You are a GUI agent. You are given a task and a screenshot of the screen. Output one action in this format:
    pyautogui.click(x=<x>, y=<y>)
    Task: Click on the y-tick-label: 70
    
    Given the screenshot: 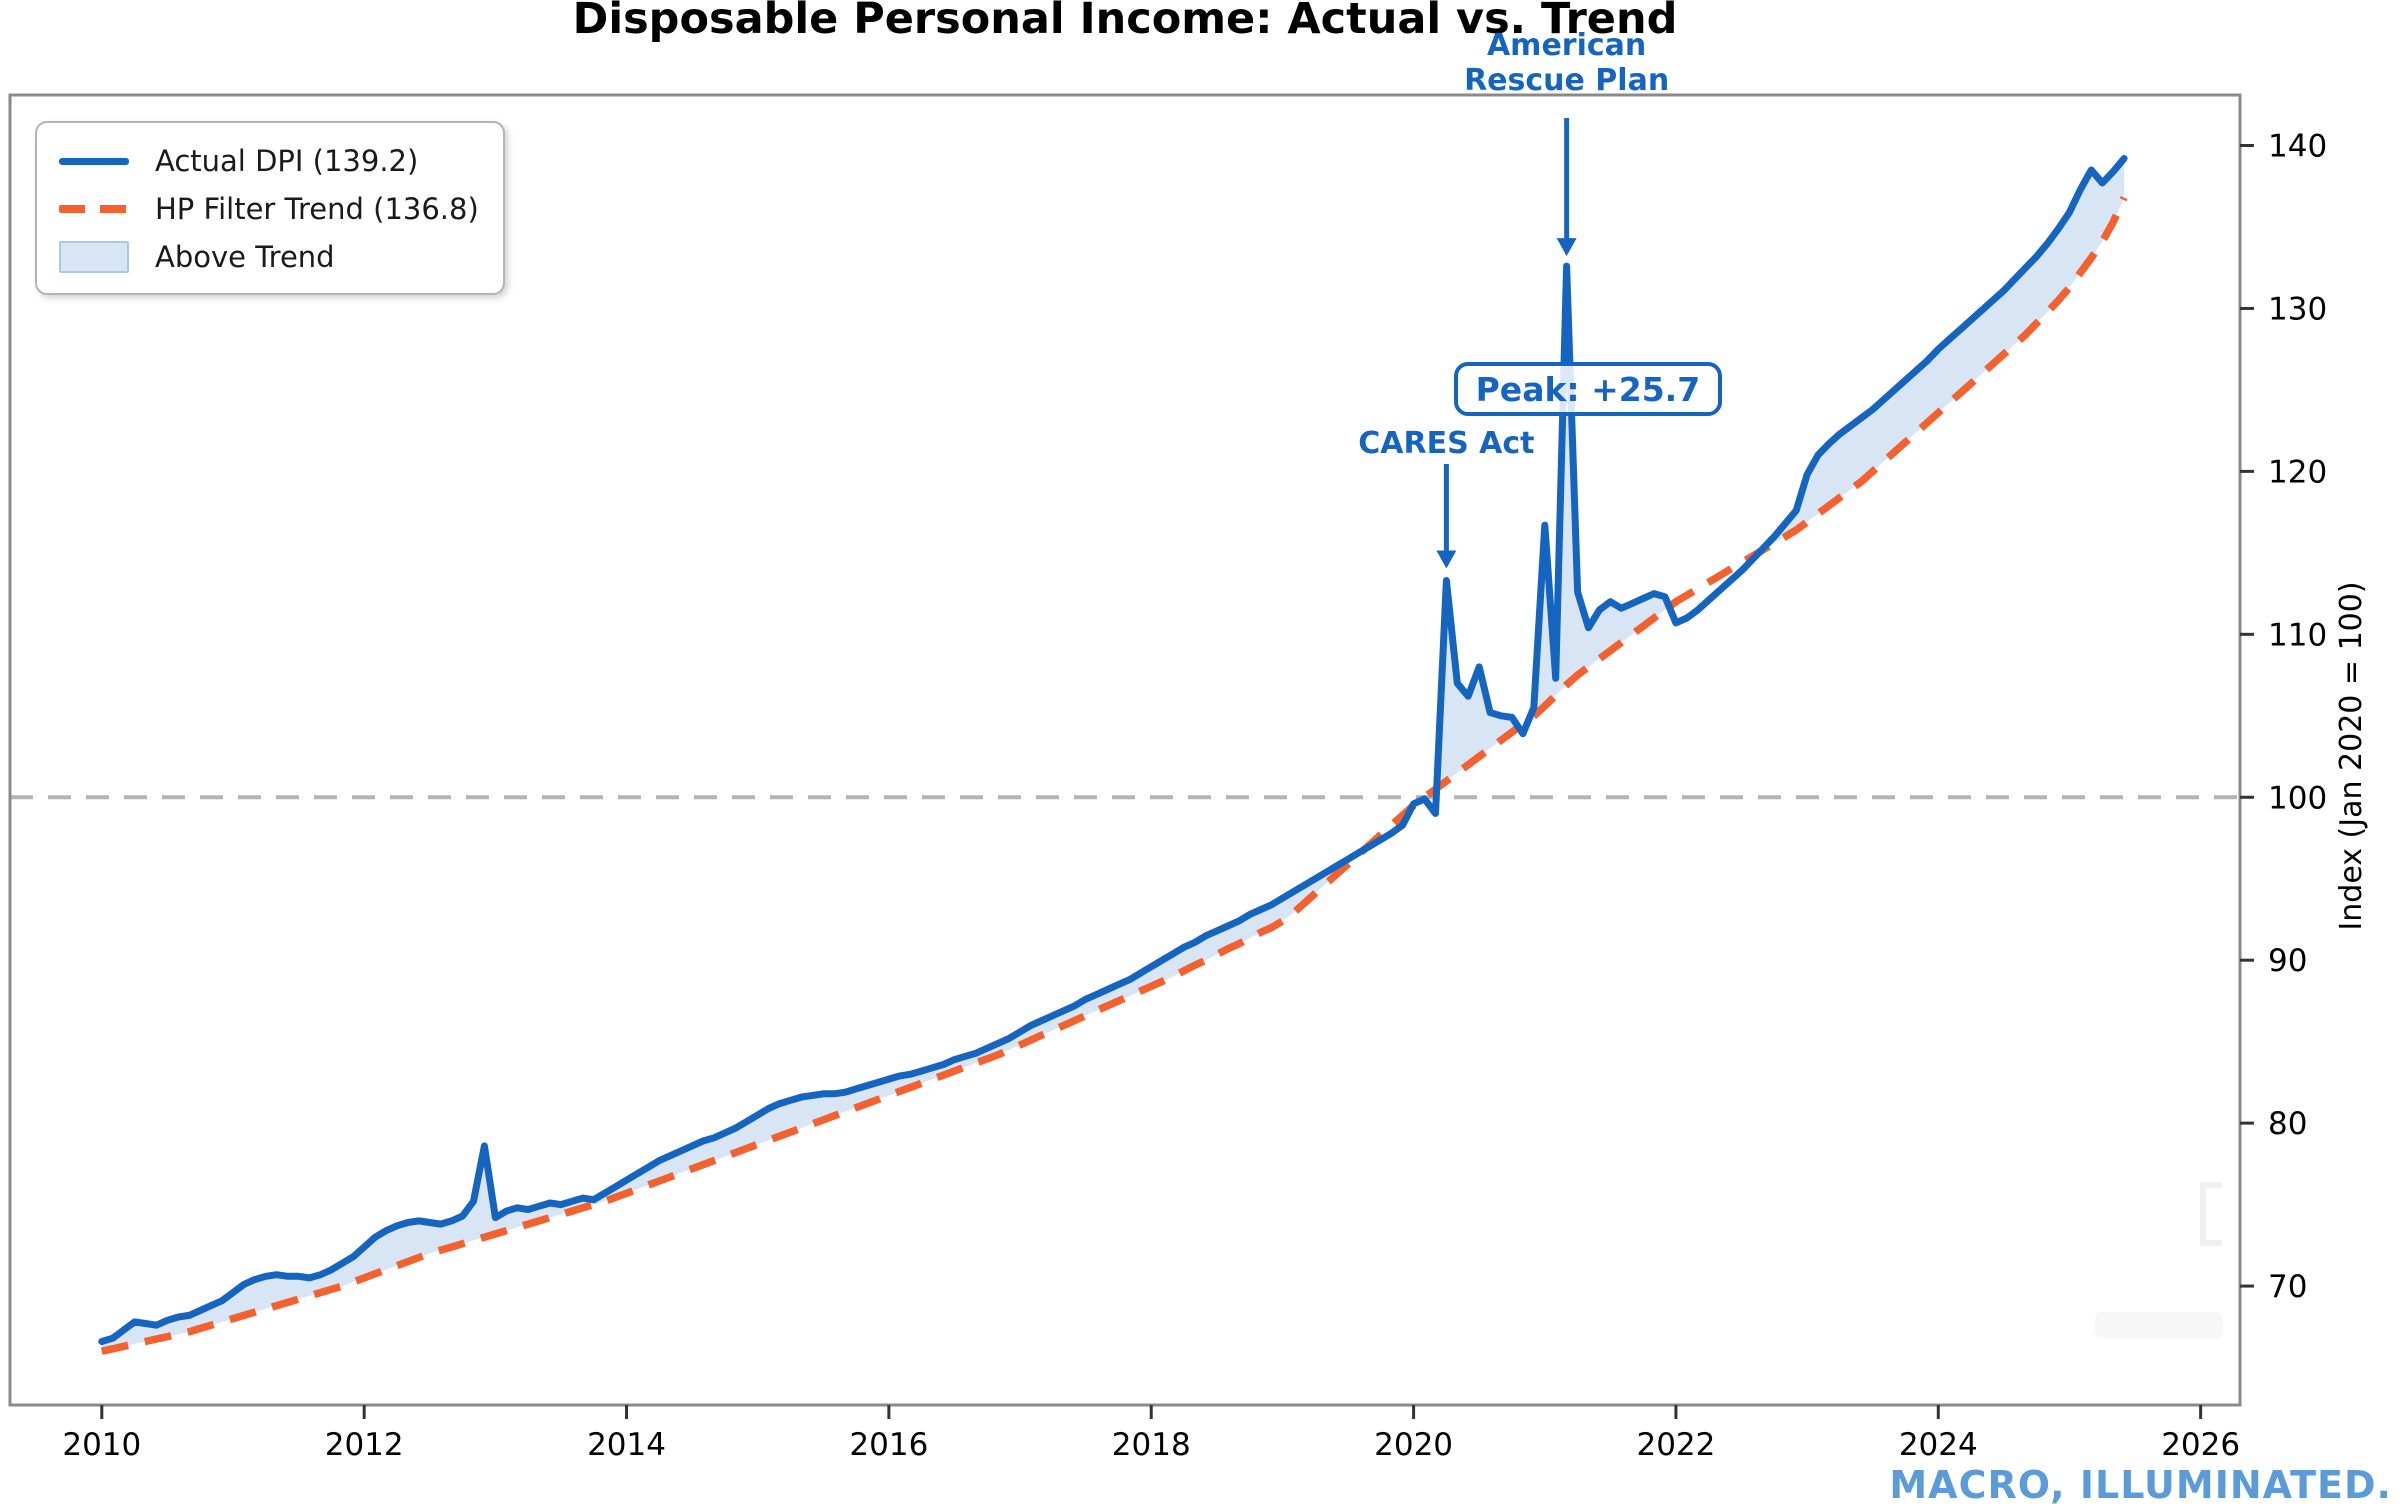 What is the action you would take?
    pyautogui.click(x=2287, y=1287)
    